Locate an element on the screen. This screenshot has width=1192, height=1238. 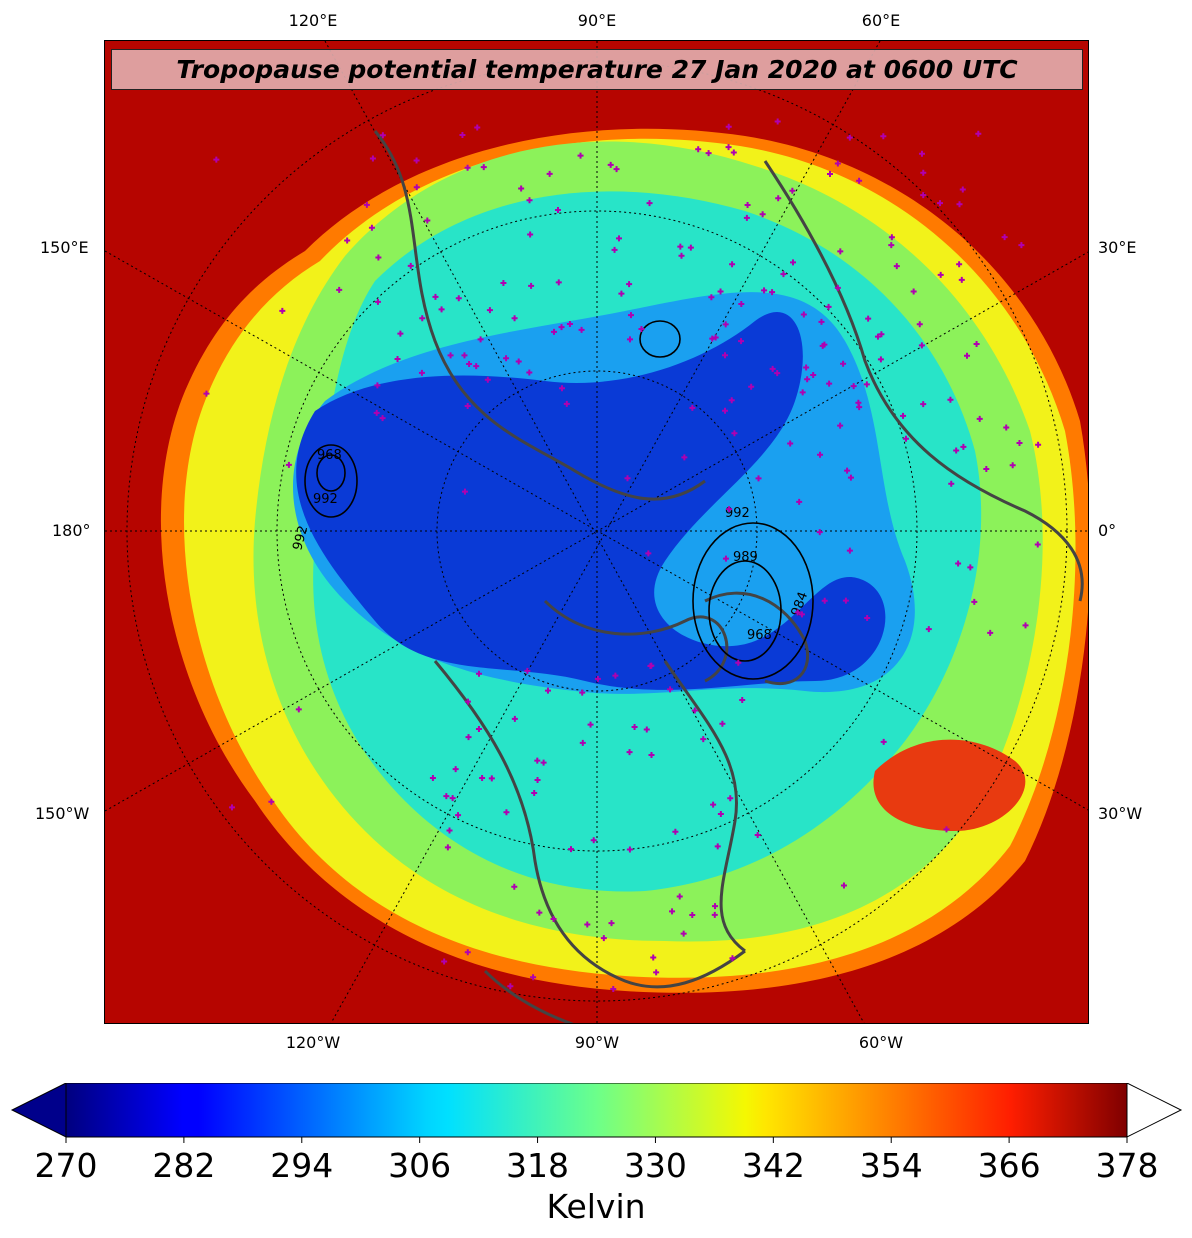
lon-label-left-150e: 150°E is located at coordinates (64, 247).